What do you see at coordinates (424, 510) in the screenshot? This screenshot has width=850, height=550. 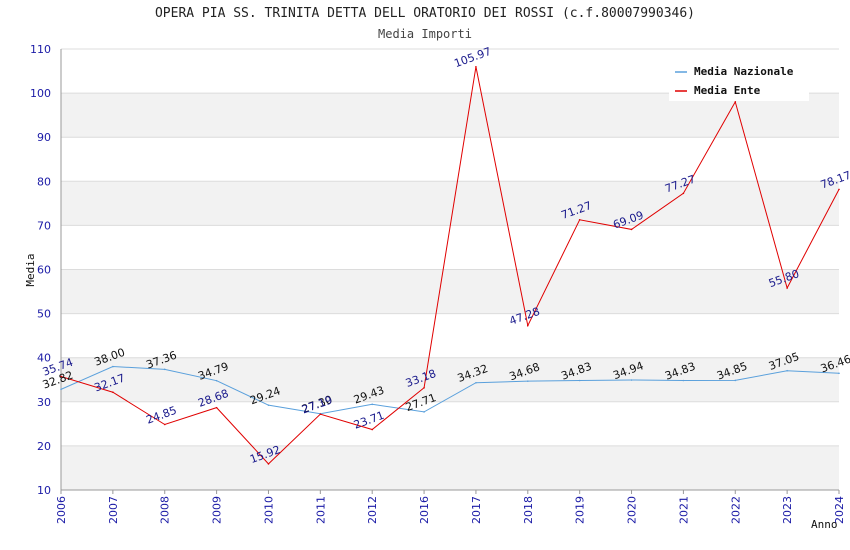 I see `x-tick-label: 2016` at bounding box center [424, 510].